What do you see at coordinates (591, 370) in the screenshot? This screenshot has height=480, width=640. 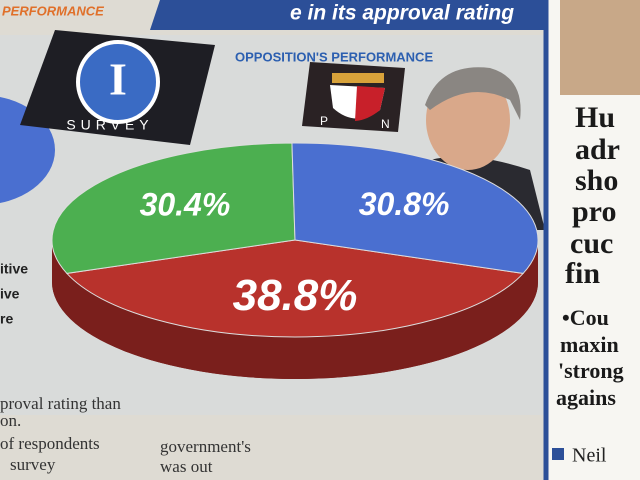 I see `bullet-text: 'strong` at bounding box center [591, 370].